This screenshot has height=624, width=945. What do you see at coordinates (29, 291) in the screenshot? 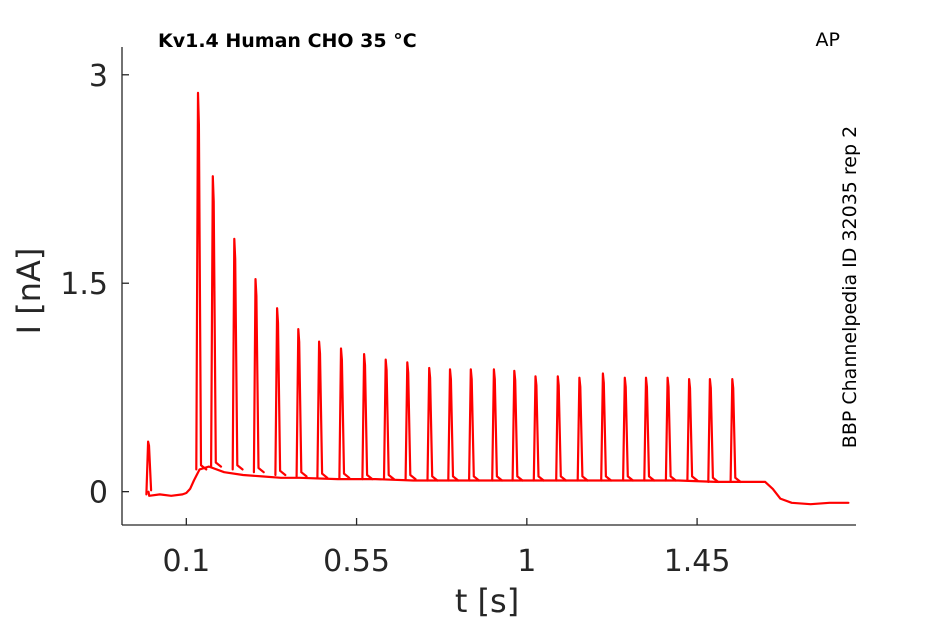
I see `y-axis-label: I [nA]` at bounding box center [29, 291].